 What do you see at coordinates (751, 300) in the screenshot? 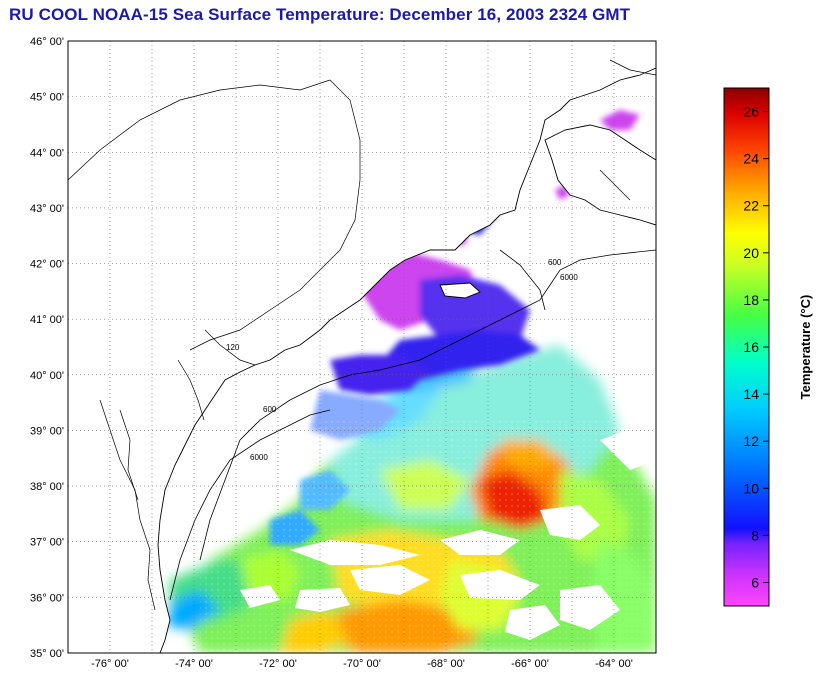
I see `colorbar-tick-label: 18` at bounding box center [751, 300].